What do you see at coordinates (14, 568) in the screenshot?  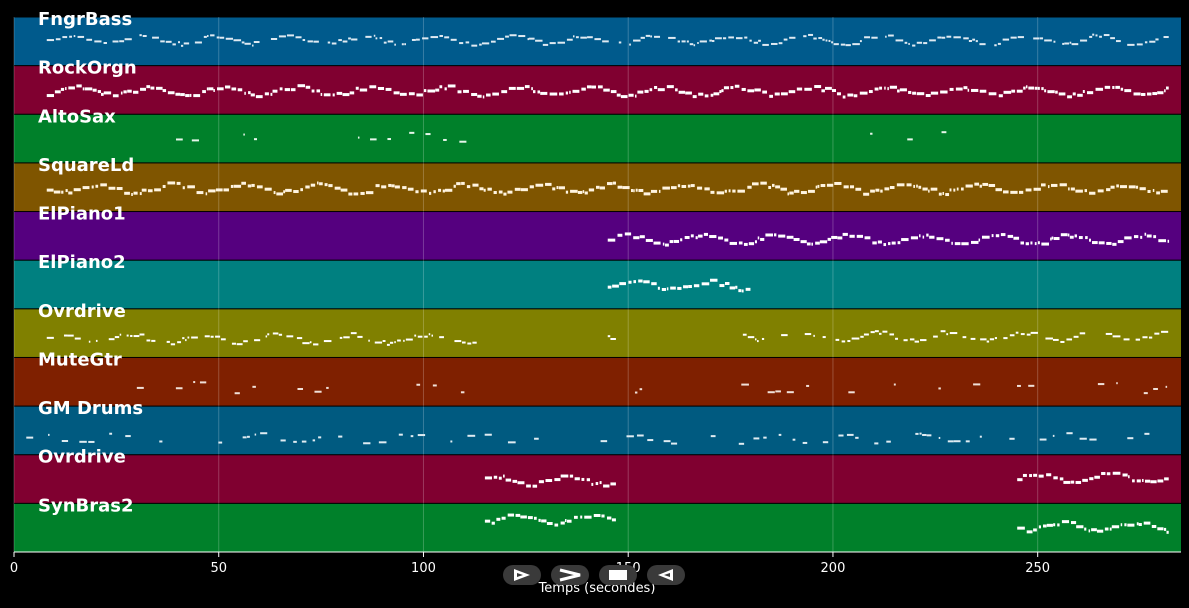 I see `x-tick-label: 0` at bounding box center [14, 568].